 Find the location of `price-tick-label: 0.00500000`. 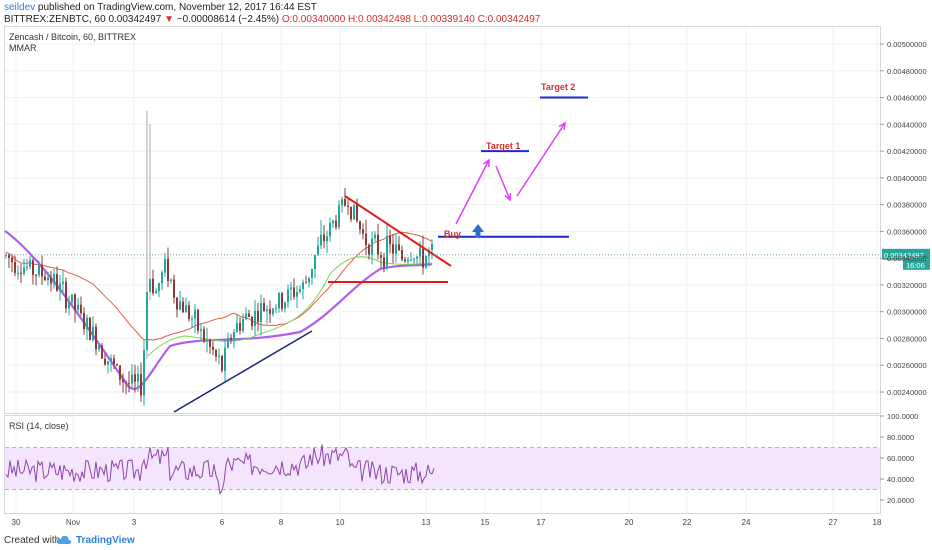

price-tick-label: 0.00500000 is located at coordinates (907, 44).